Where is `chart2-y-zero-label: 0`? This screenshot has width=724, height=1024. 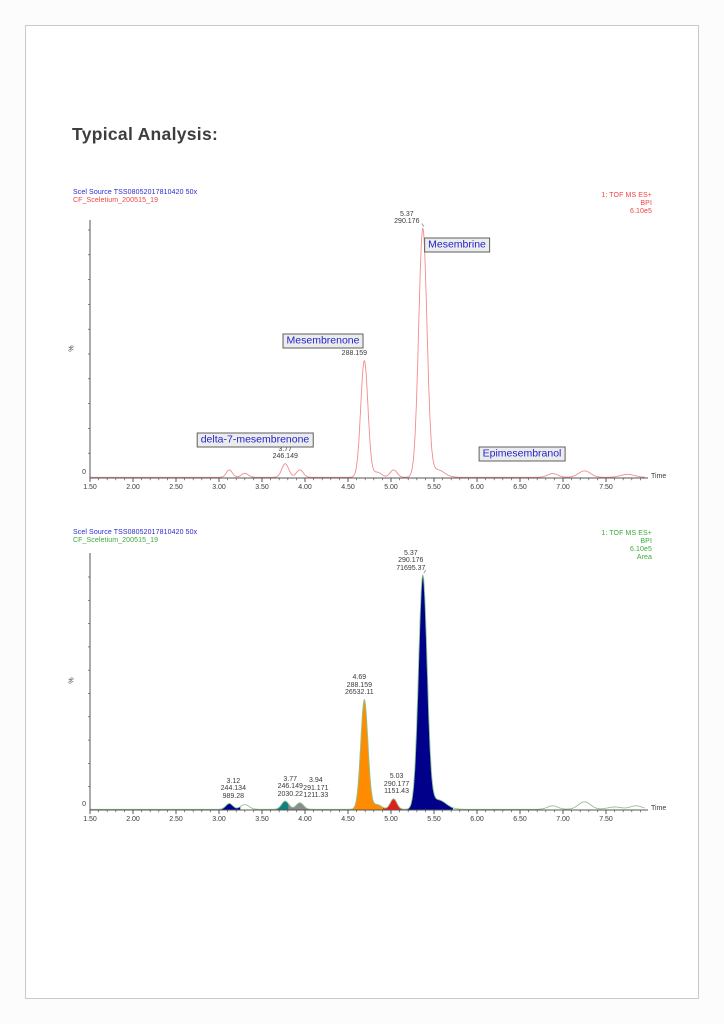 chart2-y-zero-label: 0 is located at coordinates (84, 804).